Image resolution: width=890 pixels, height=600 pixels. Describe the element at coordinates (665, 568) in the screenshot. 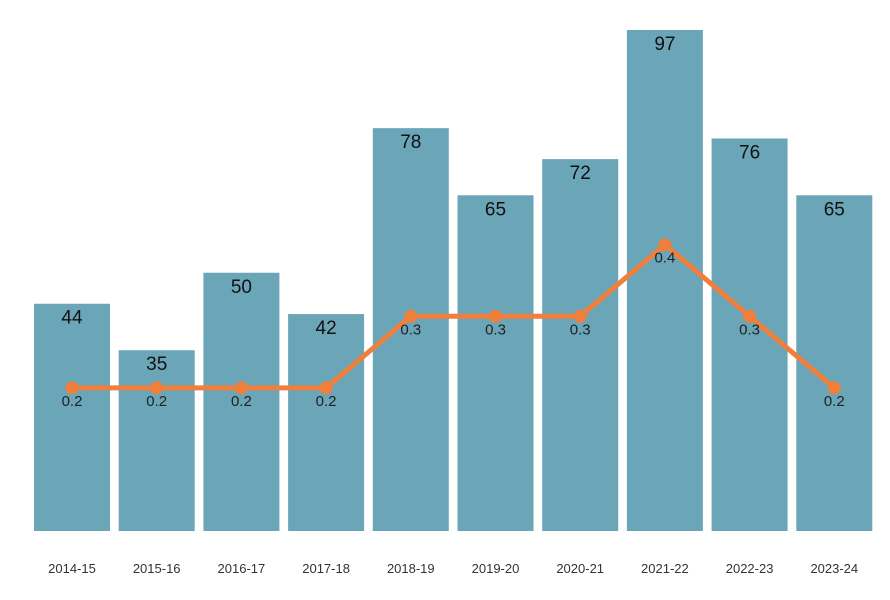

I see `x-tick-label-2021-22: 2021-22` at that location.